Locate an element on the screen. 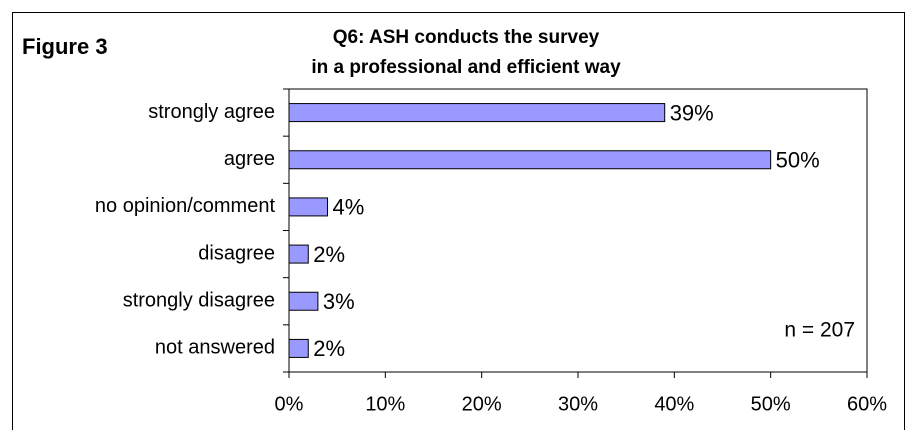  x-tick-label: 30% is located at coordinates (578, 404).